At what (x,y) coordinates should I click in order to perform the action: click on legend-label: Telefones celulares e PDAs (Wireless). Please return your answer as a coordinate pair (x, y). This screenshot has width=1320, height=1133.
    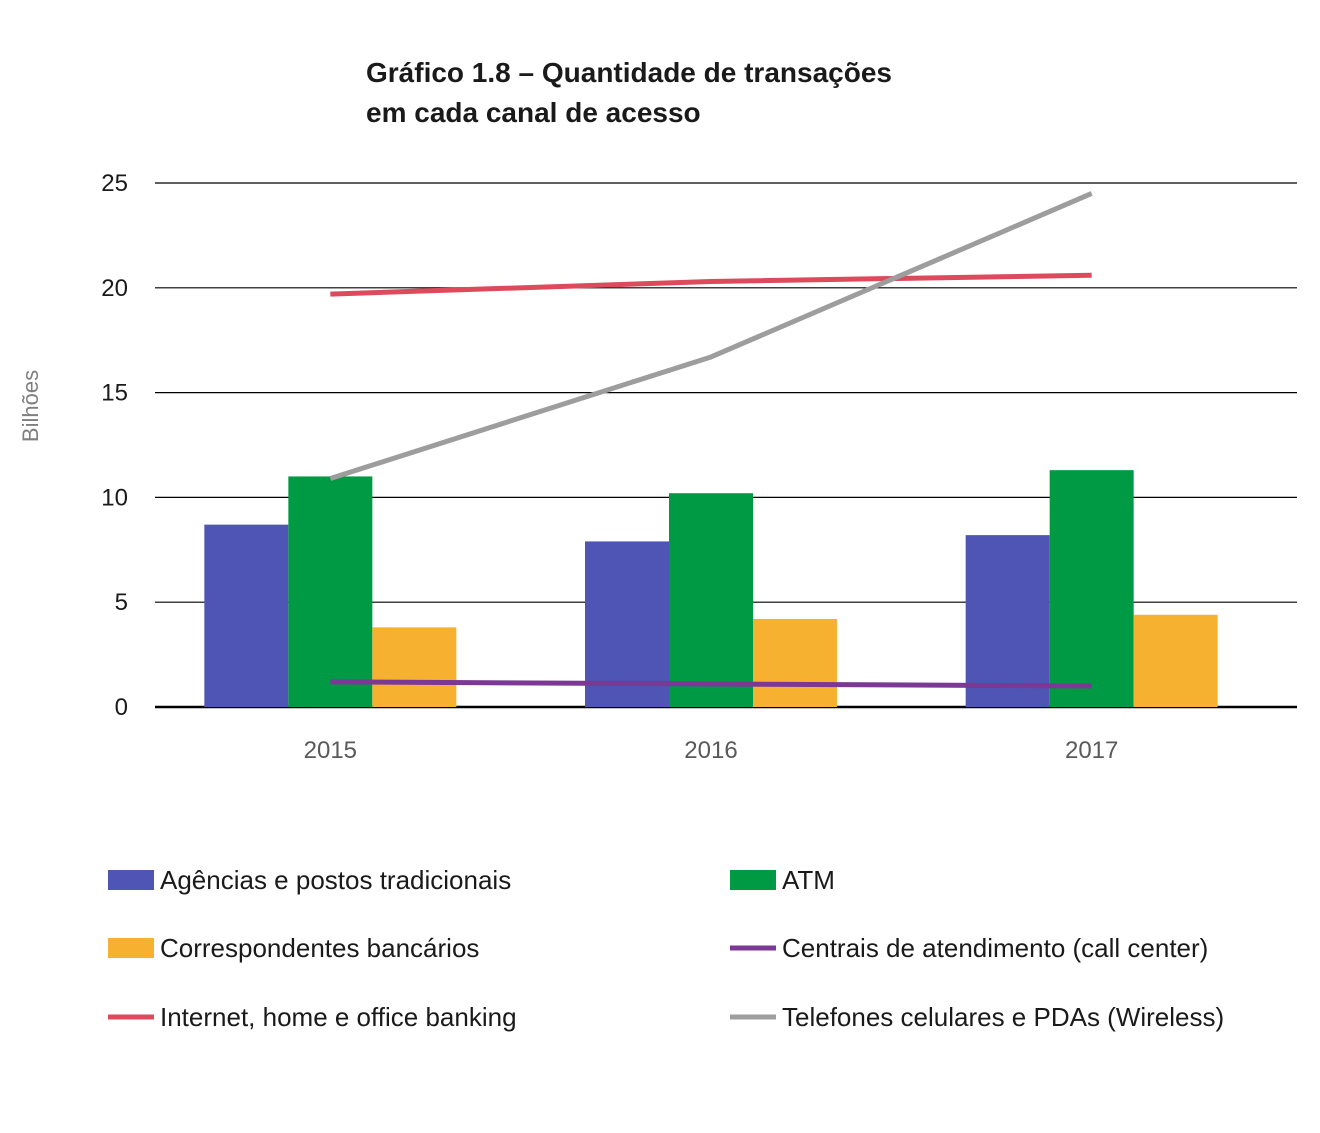
    Looking at the image, I should click on (1003, 1017).